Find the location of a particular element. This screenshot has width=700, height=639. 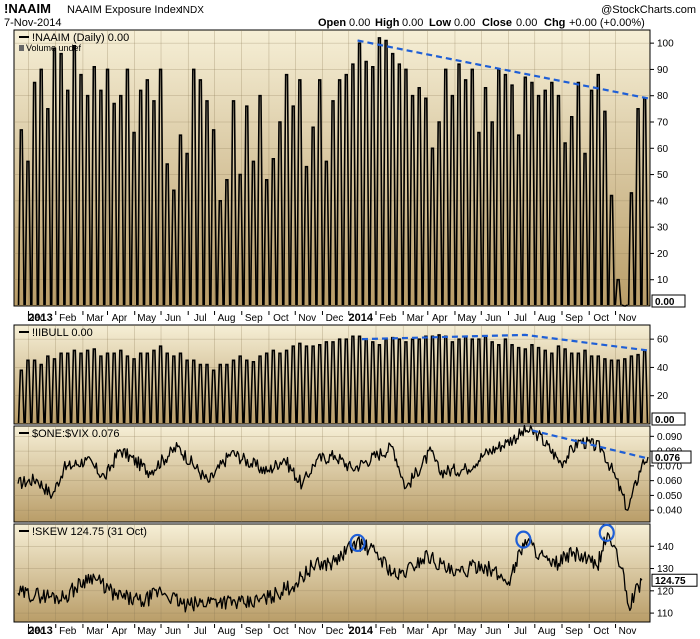

iibull-trendline is located at coordinates (505, 342).